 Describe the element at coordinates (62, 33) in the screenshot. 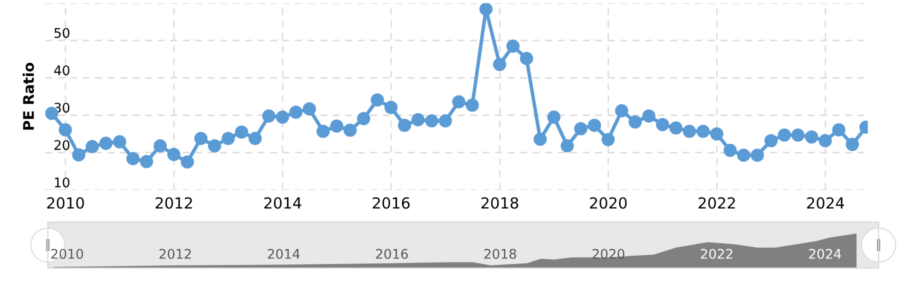

I see `y-tick-label: 50` at that location.